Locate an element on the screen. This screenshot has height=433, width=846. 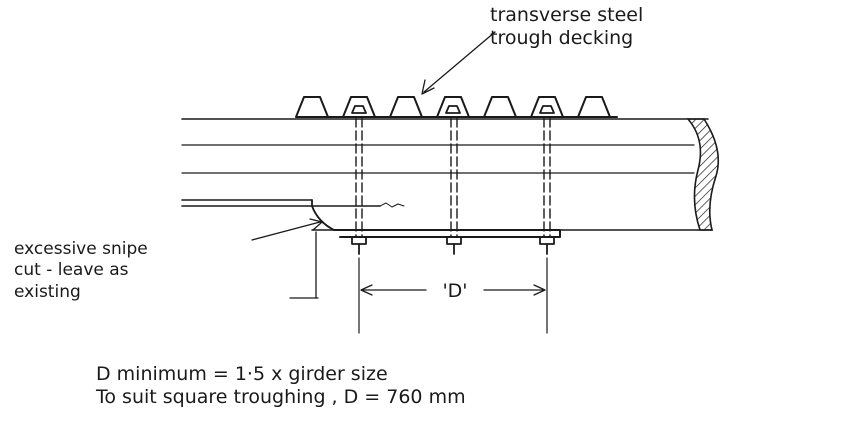
decking-leader-arrow is located at coordinates (458, 63).